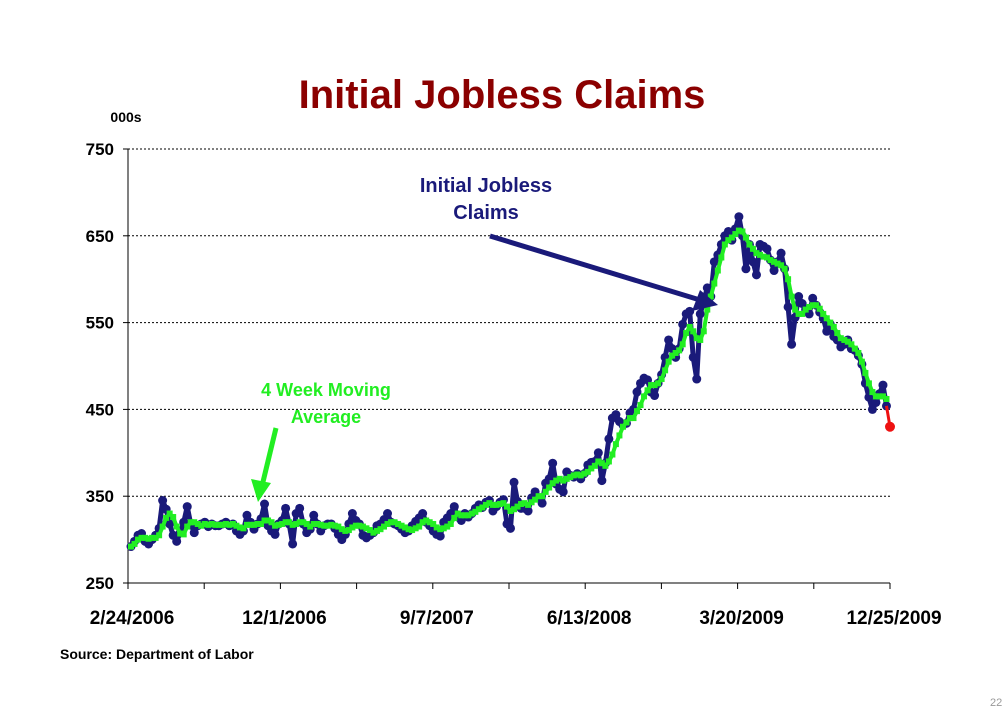 Image resolution: width=1008 pixels, height=720 pixels. What do you see at coordinates (100, 149) in the screenshot?
I see `y-tick-label: 750` at bounding box center [100, 149].